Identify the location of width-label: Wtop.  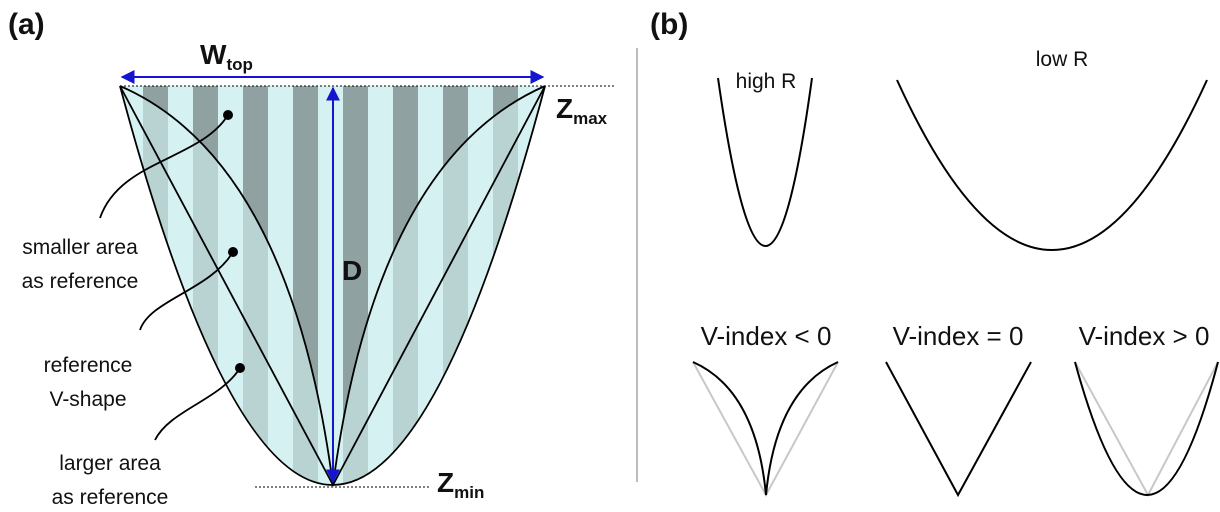
(226, 56).